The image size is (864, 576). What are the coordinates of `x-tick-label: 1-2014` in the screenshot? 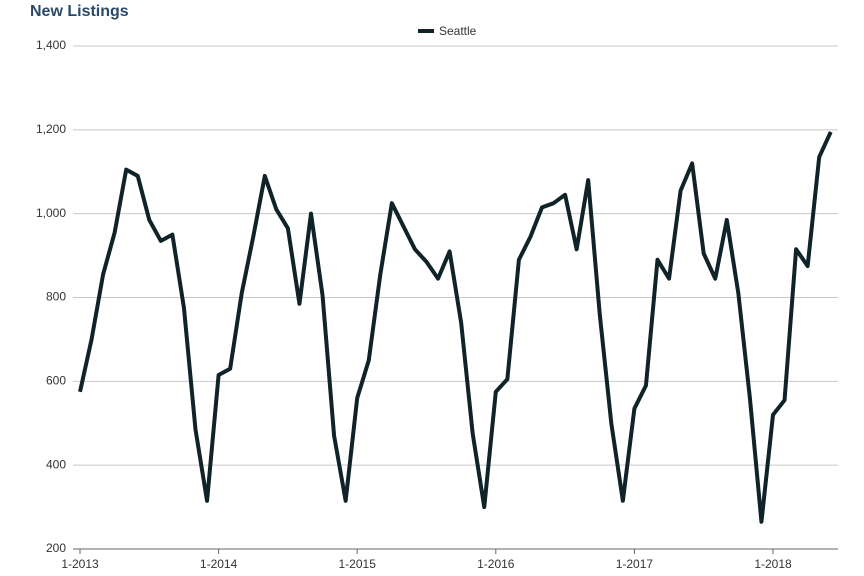 It's located at (219, 564).